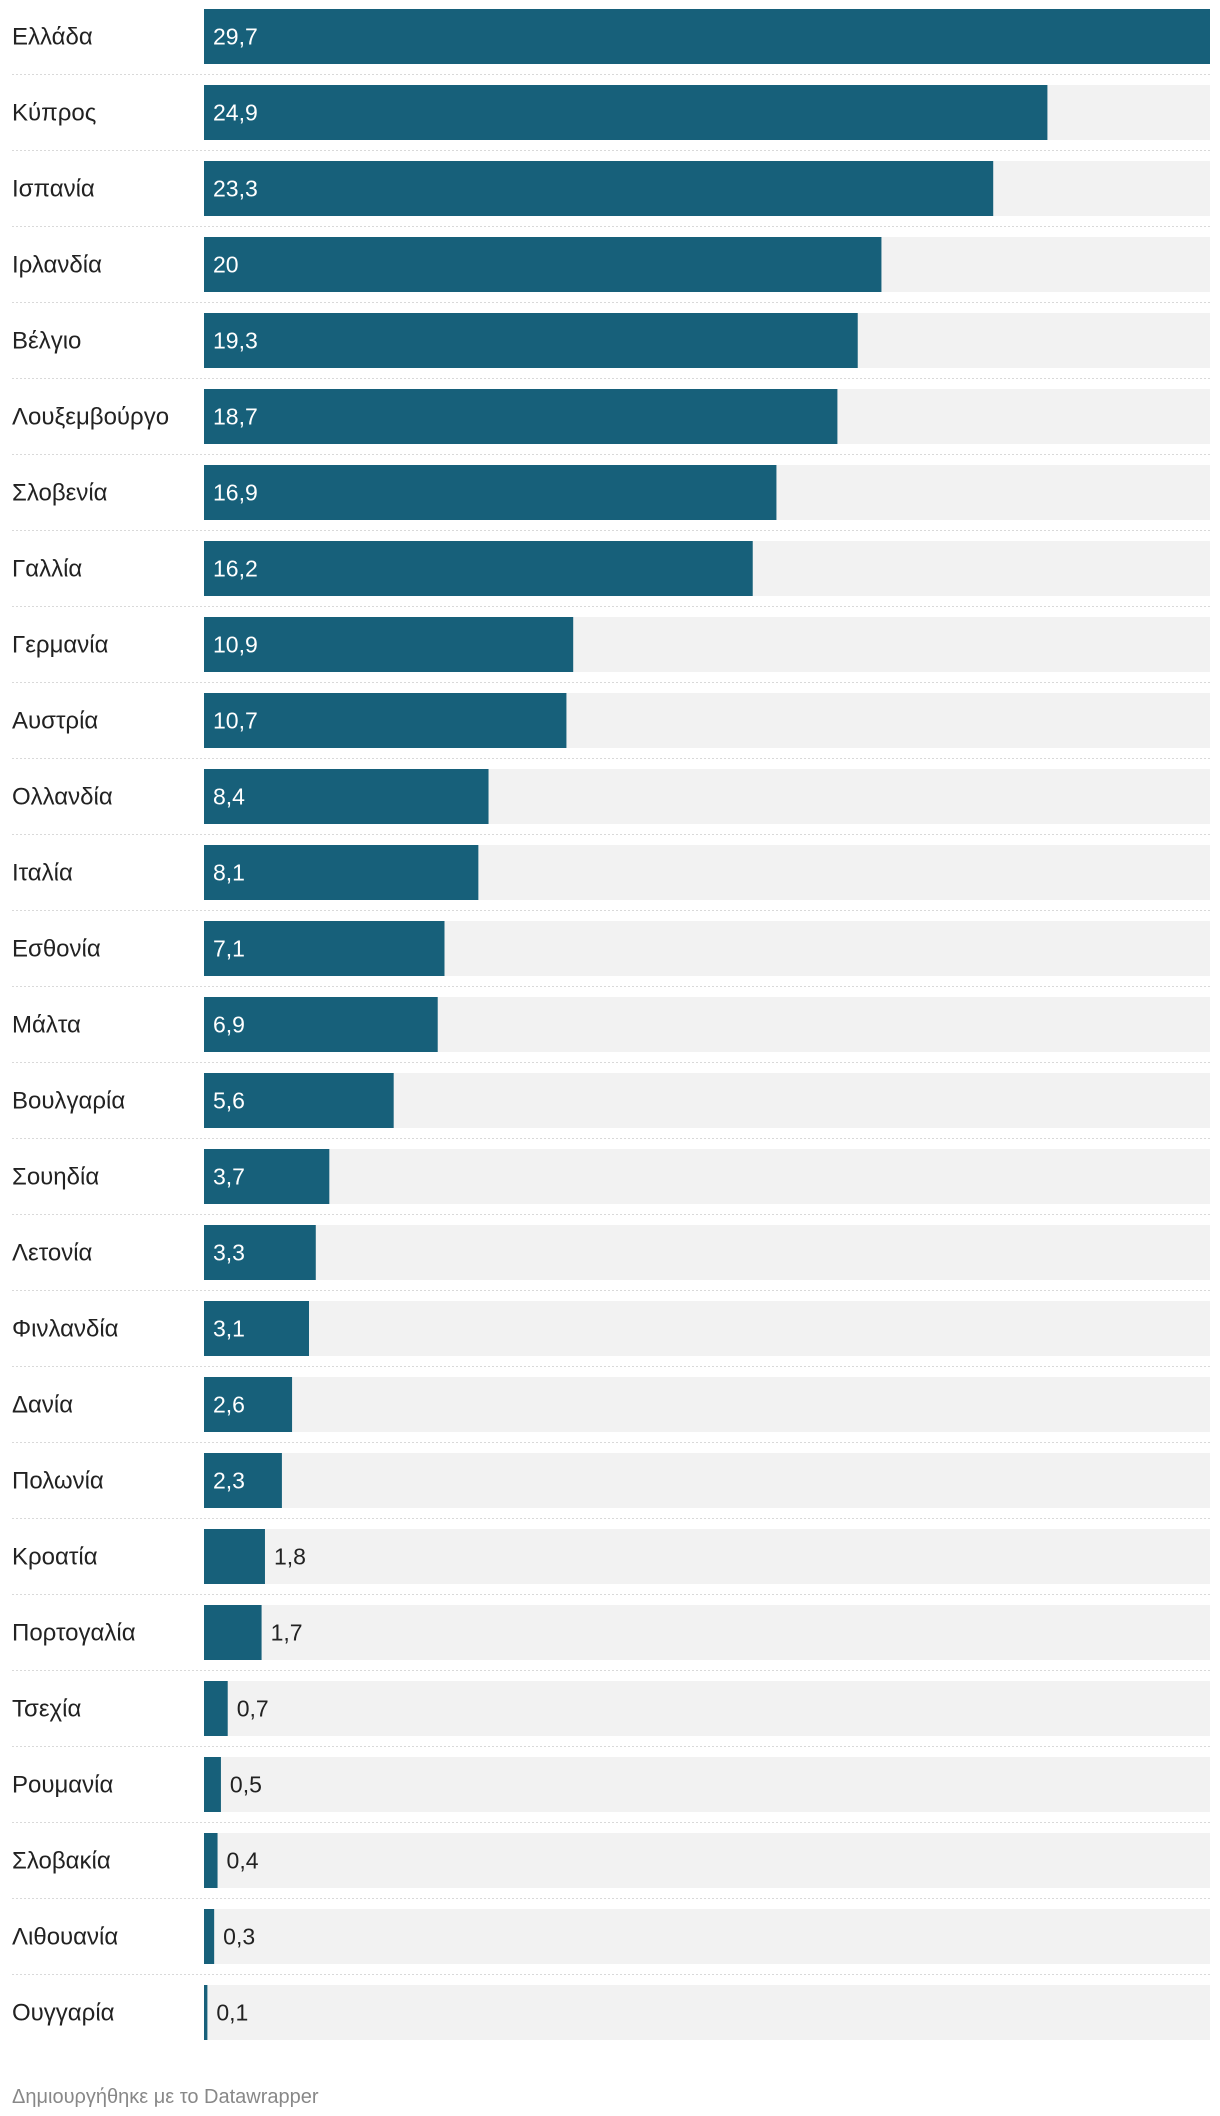 The image size is (1220, 2116). I want to click on value-label: 3,7, so click(229, 1177).